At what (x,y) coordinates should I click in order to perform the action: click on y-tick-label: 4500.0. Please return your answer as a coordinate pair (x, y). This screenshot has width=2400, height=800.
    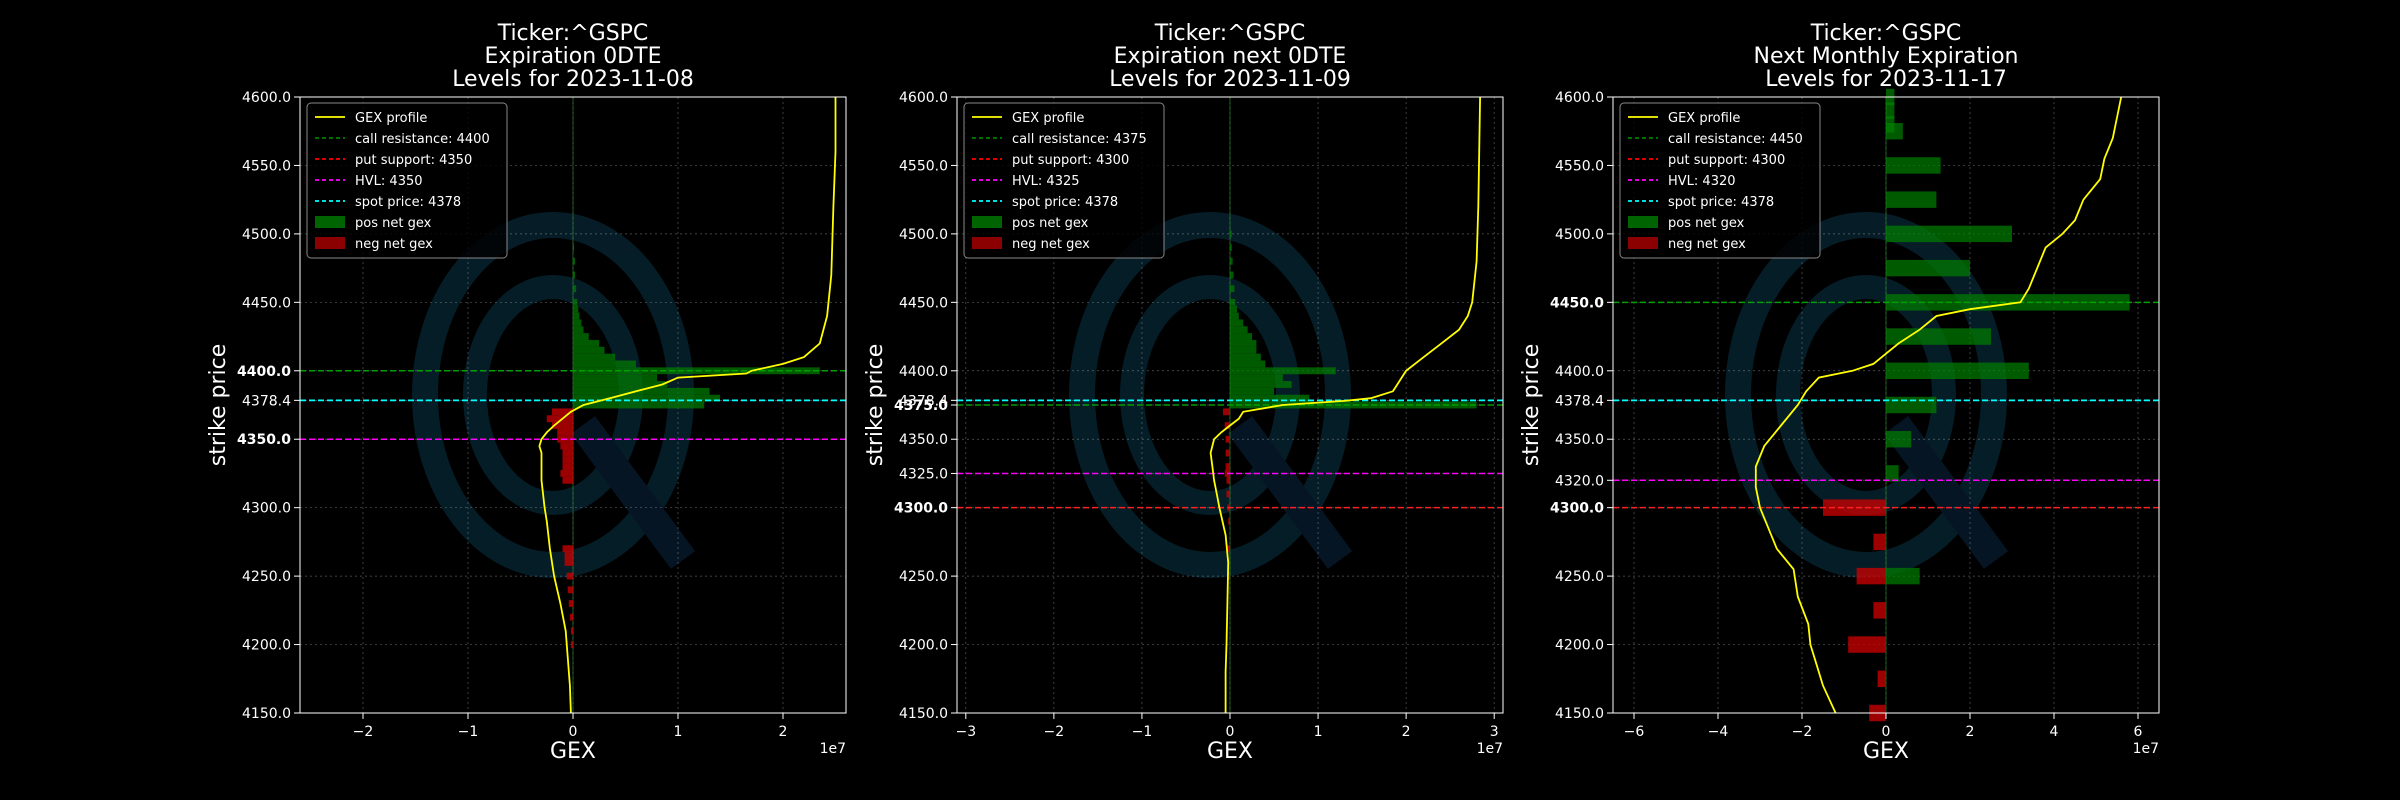
    Looking at the image, I should click on (266, 235).